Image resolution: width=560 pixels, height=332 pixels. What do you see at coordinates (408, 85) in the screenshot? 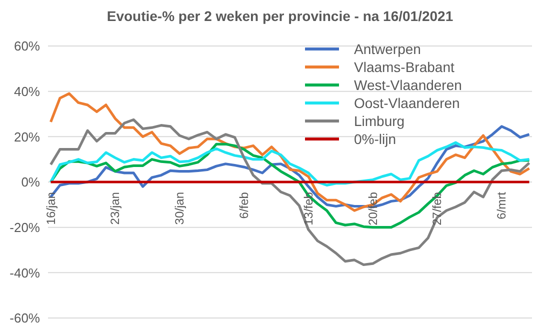
I see `legend-label: West-Vlaanderen` at bounding box center [408, 85].